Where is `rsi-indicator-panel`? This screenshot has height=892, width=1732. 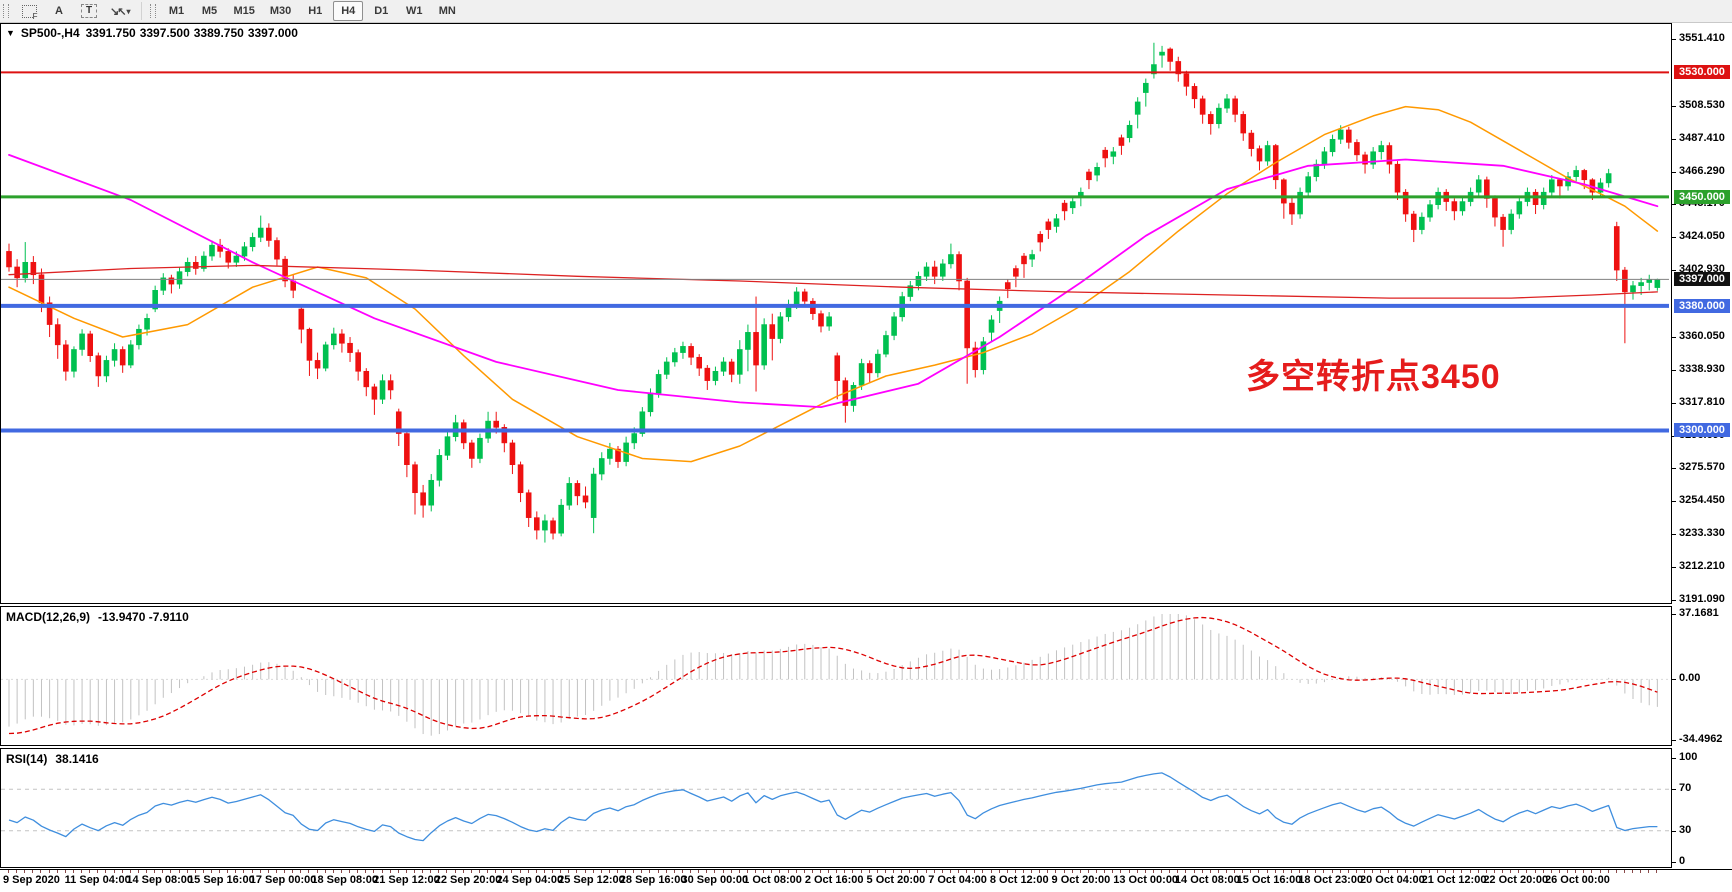
rsi-indicator-panel is located at coordinates (836, 808).